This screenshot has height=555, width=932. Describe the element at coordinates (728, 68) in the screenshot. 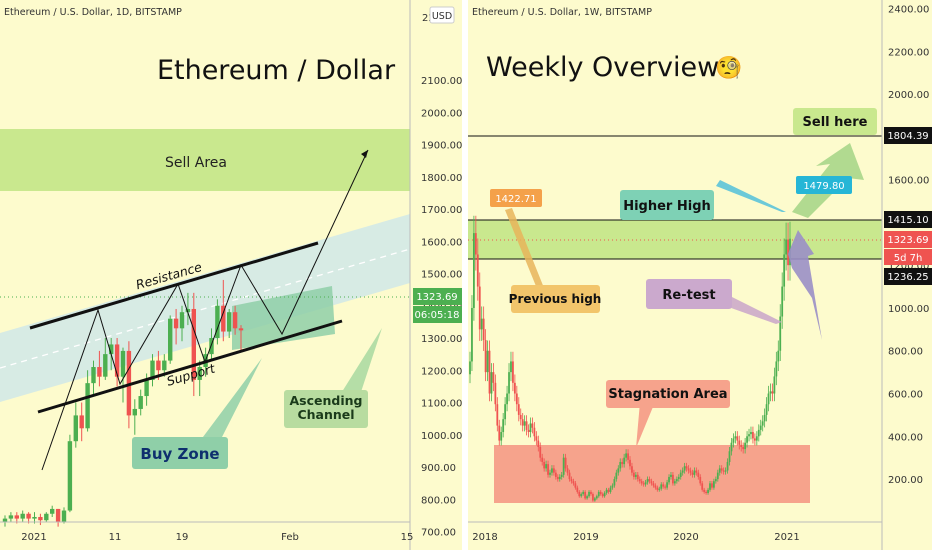

I see `thinking-face-emoji: 🧐` at that location.